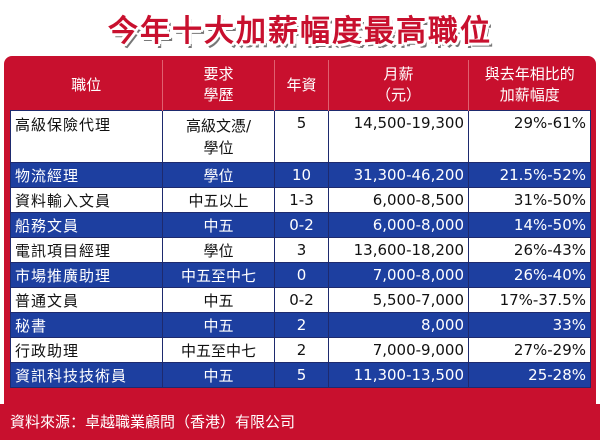  I want to click on cell-position: 資料輸入文員, so click(86, 200).